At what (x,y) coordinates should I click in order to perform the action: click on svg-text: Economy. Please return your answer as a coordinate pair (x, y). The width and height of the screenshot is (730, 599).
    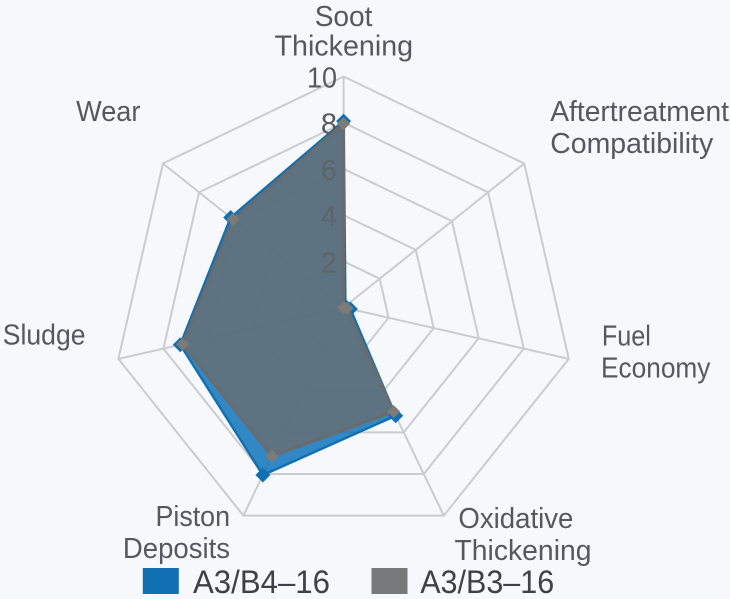
    Looking at the image, I should click on (656, 369).